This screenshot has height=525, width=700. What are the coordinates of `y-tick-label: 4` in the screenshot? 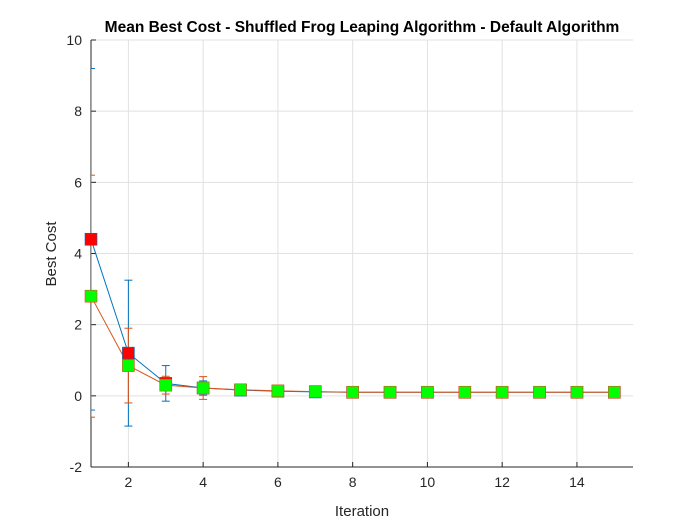 It's located at (78, 254).